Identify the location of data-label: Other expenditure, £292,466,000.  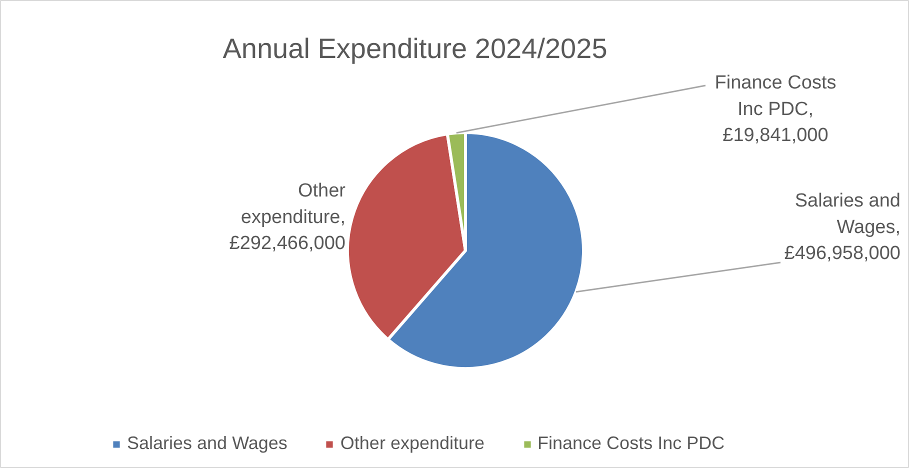
(287, 217).